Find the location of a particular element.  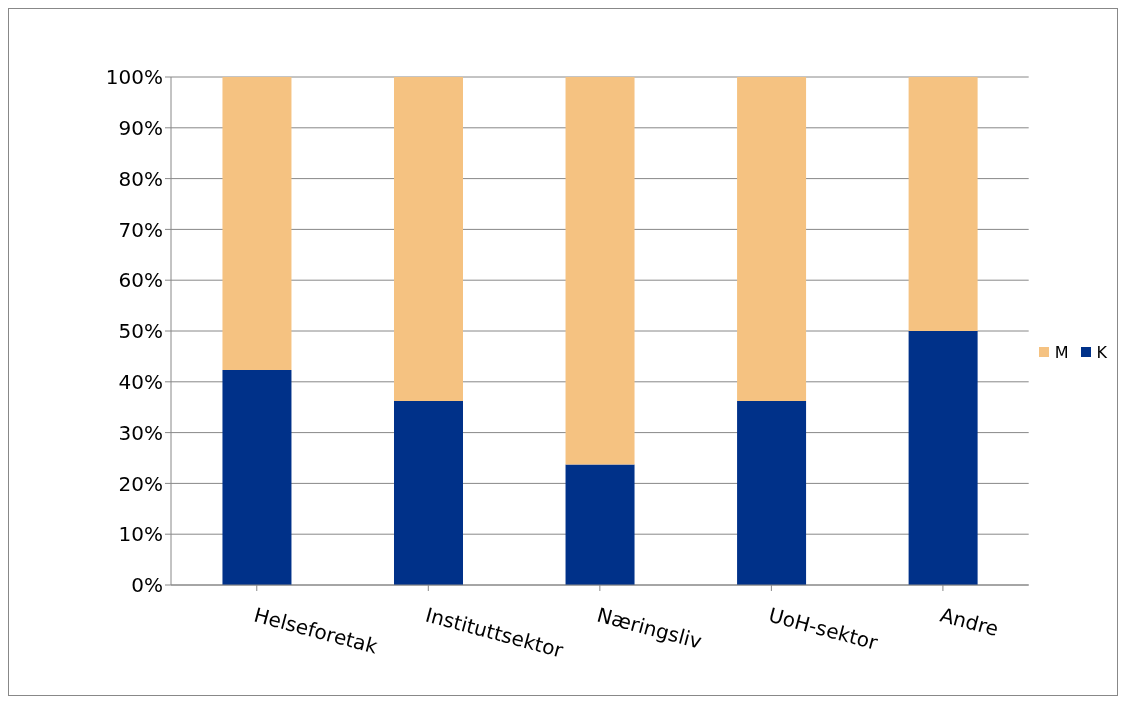

y-tick-label: 30% is located at coordinates (140, 432).